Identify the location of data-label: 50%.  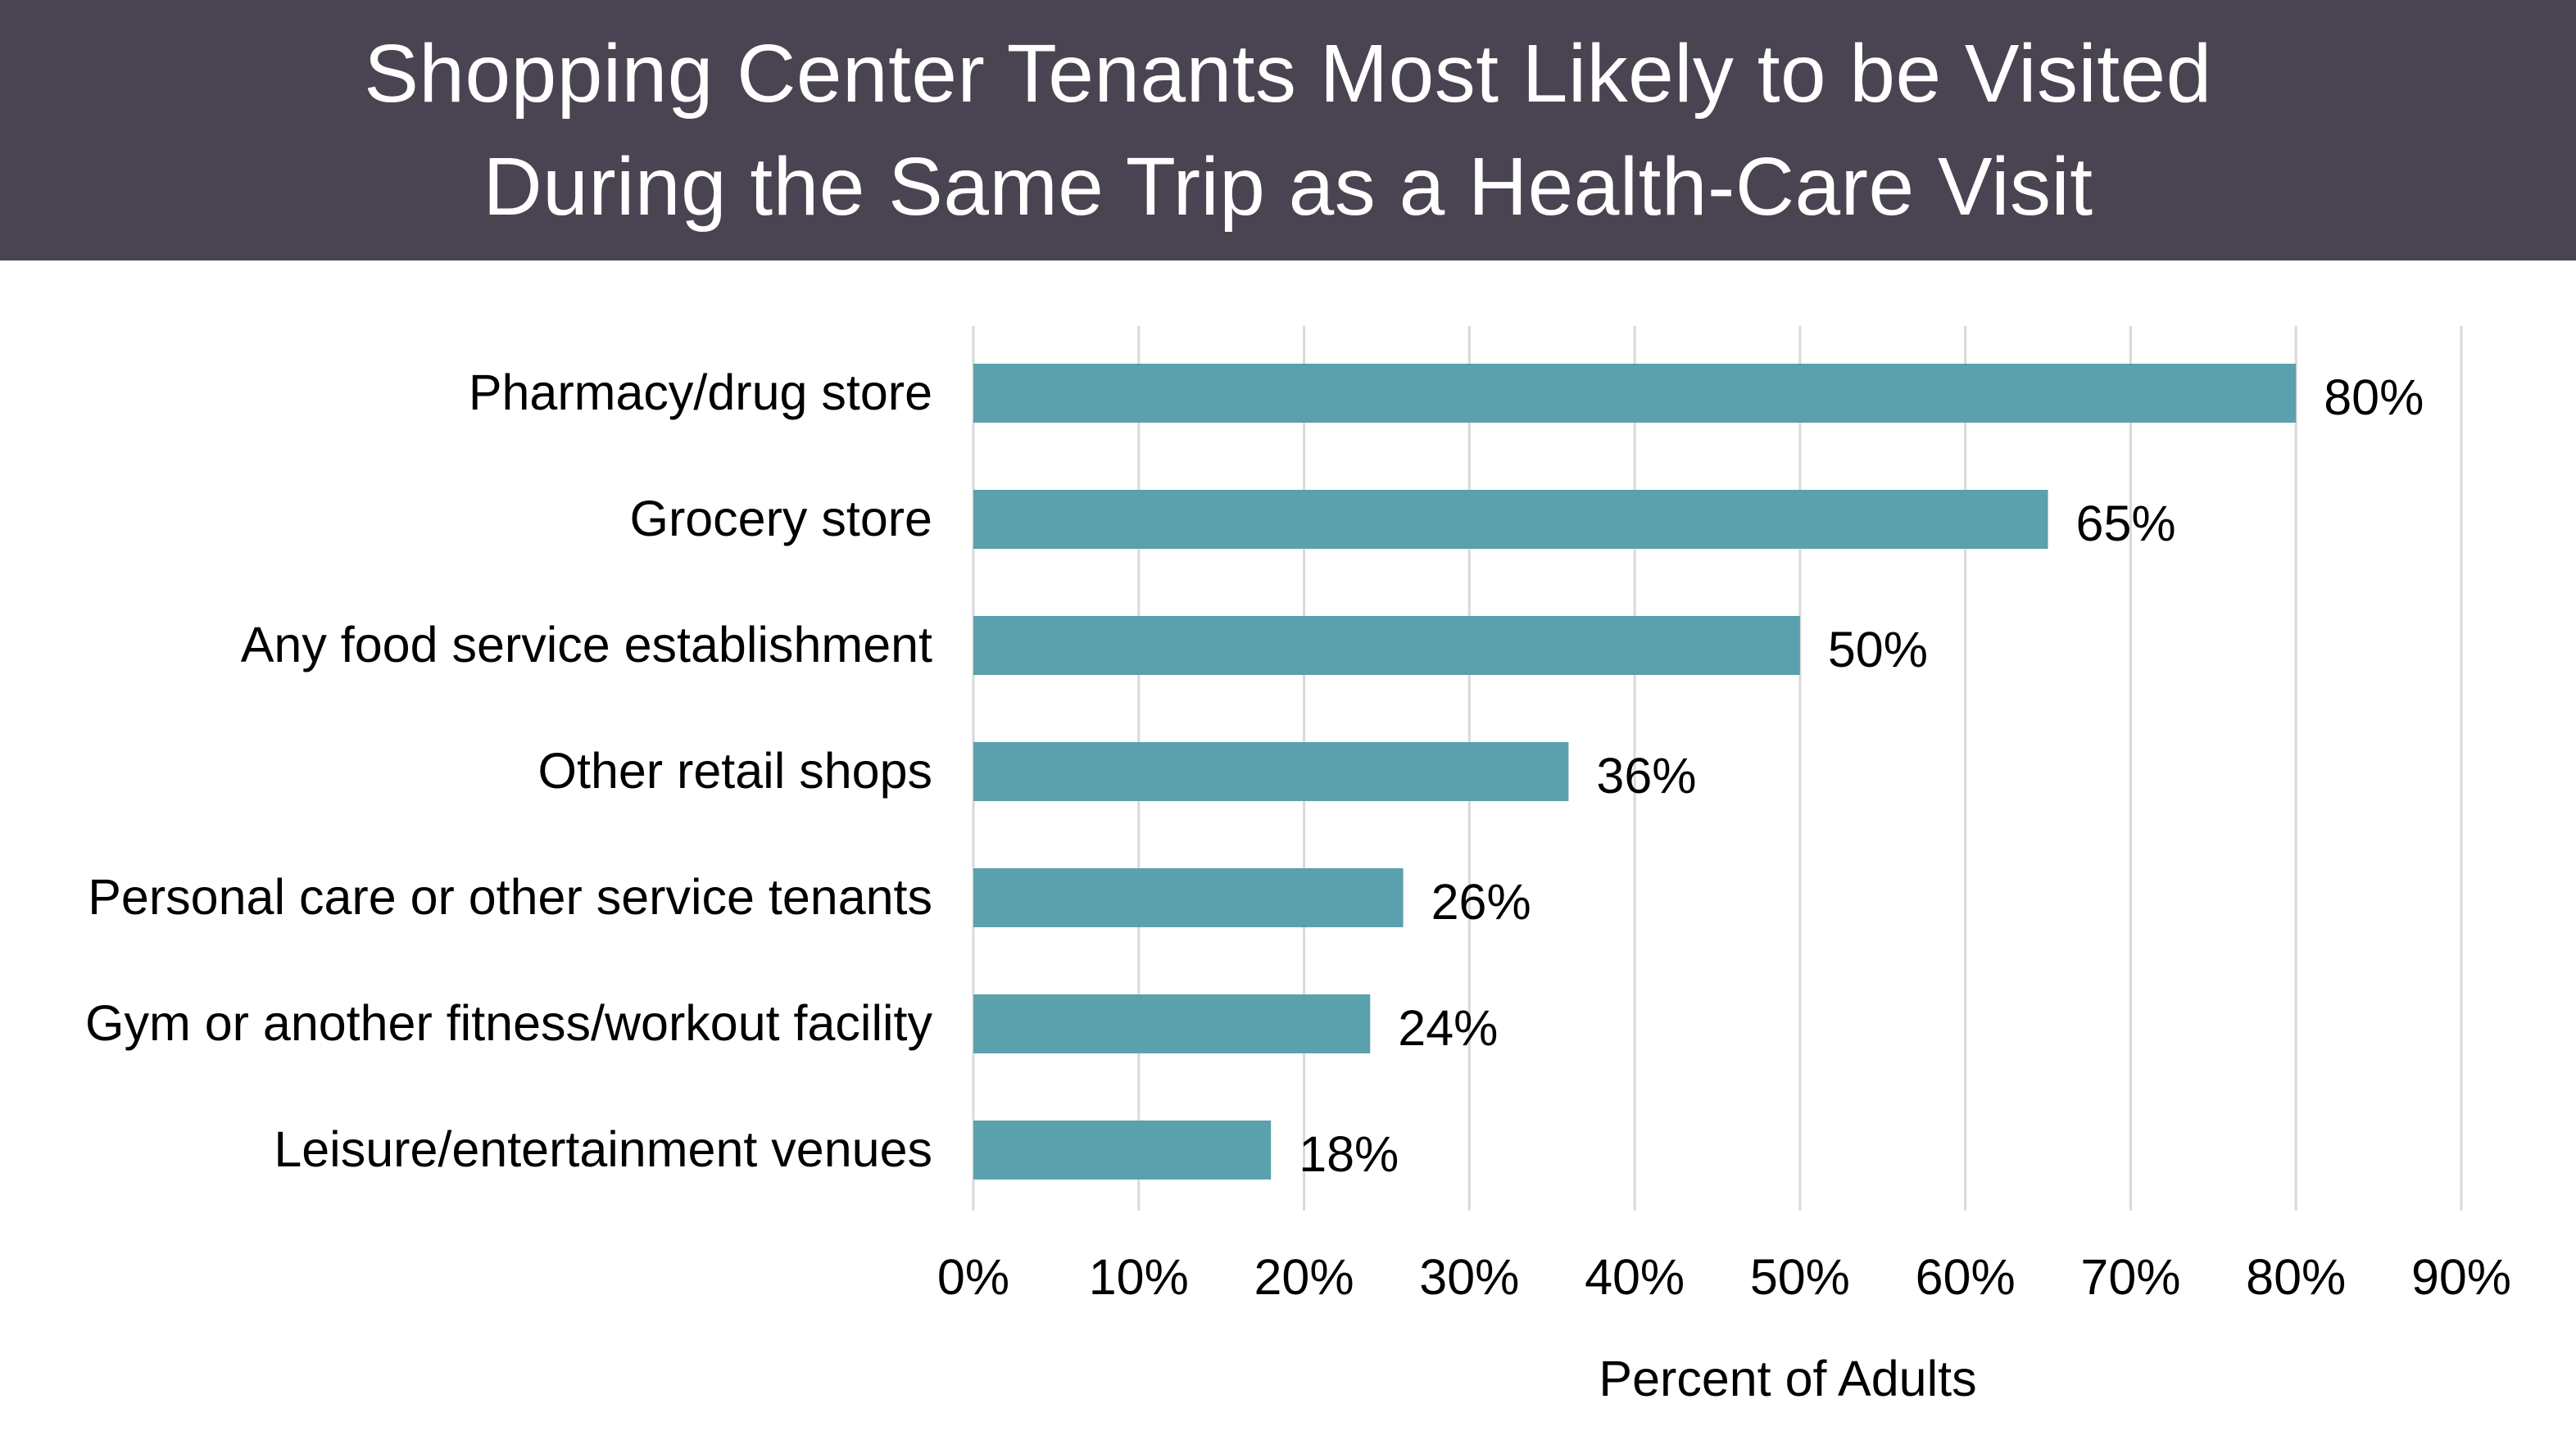
(1878, 649).